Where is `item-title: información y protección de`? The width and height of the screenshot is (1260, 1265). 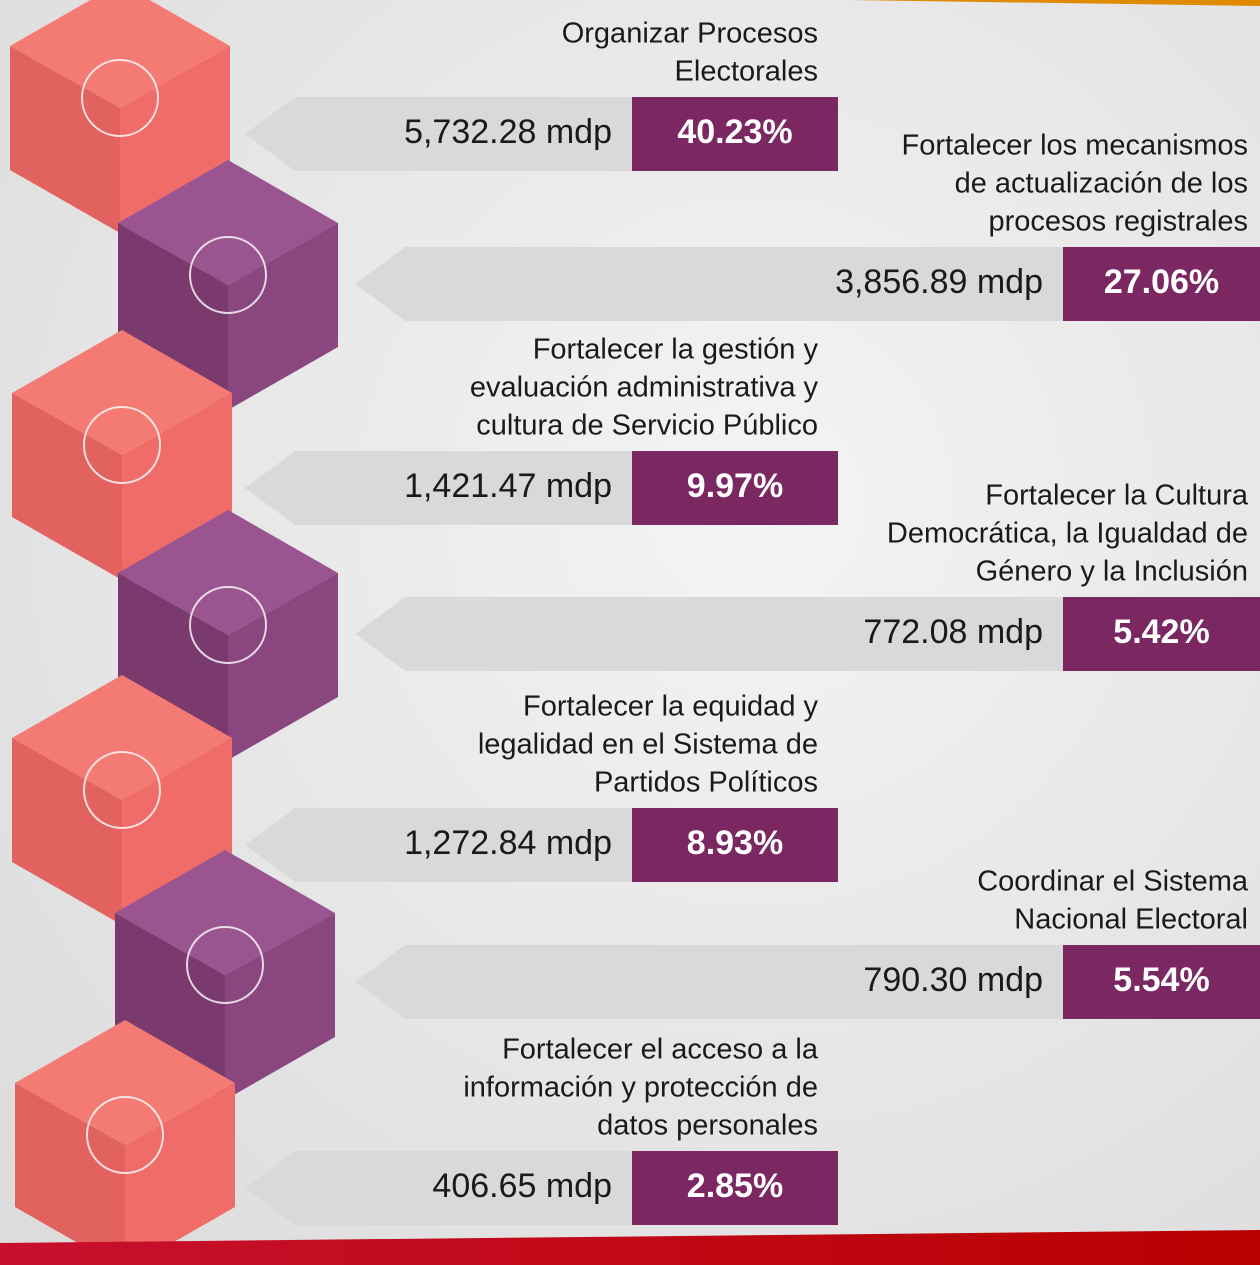
item-title: información y protección de is located at coordinates (640, 1088).